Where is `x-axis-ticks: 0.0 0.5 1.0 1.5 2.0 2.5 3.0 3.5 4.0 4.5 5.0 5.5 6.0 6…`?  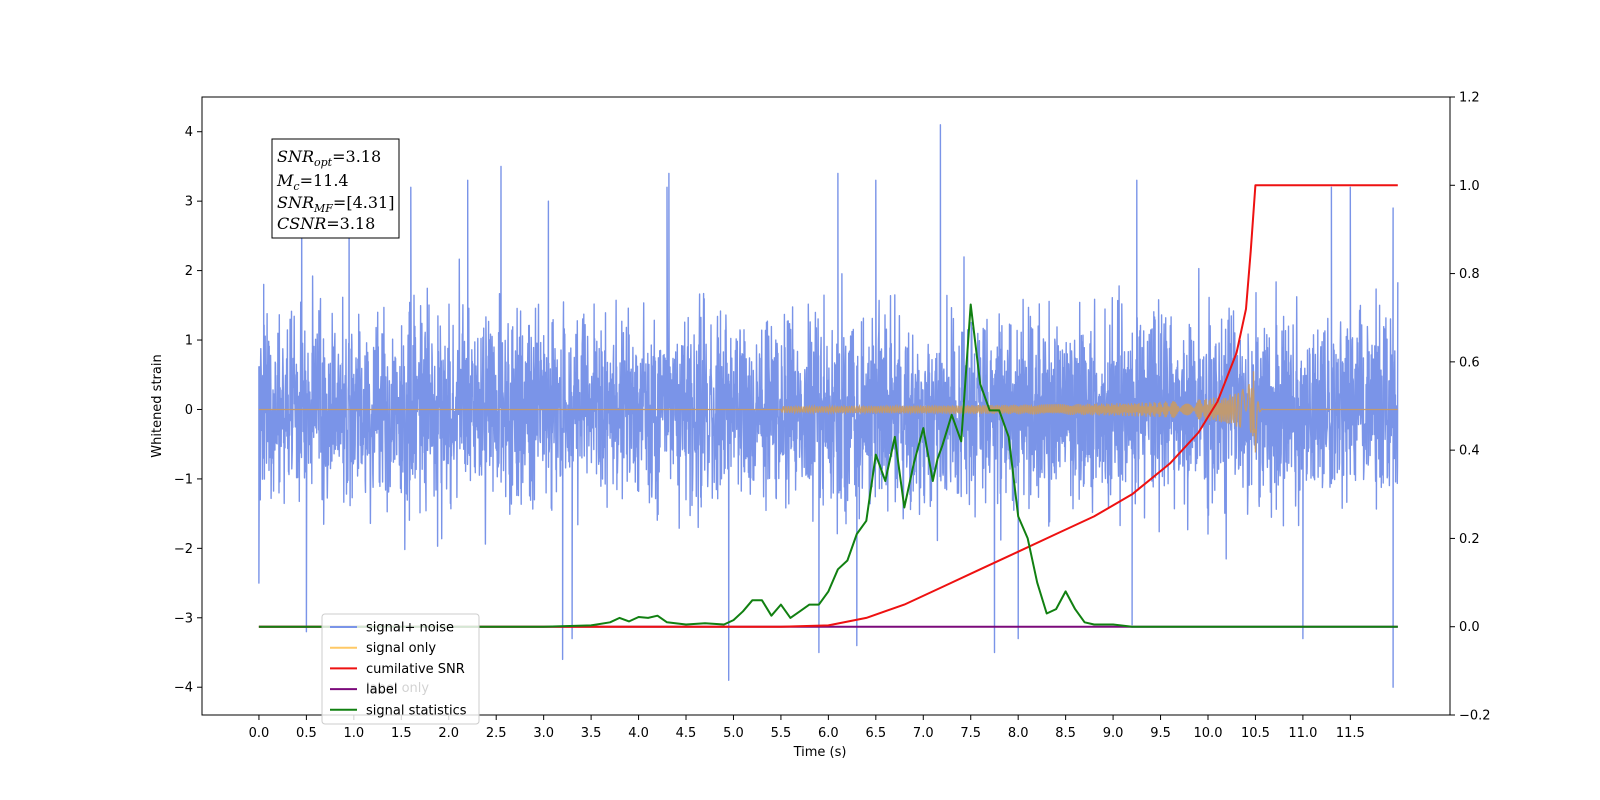
x-axis-ticks: 0.0 0.5 1.0 1.5 2.0 2.5 3.0 3.5 4.0 4.5 5.0 5.5 6.0 6… is located at coordinates (807, 728).